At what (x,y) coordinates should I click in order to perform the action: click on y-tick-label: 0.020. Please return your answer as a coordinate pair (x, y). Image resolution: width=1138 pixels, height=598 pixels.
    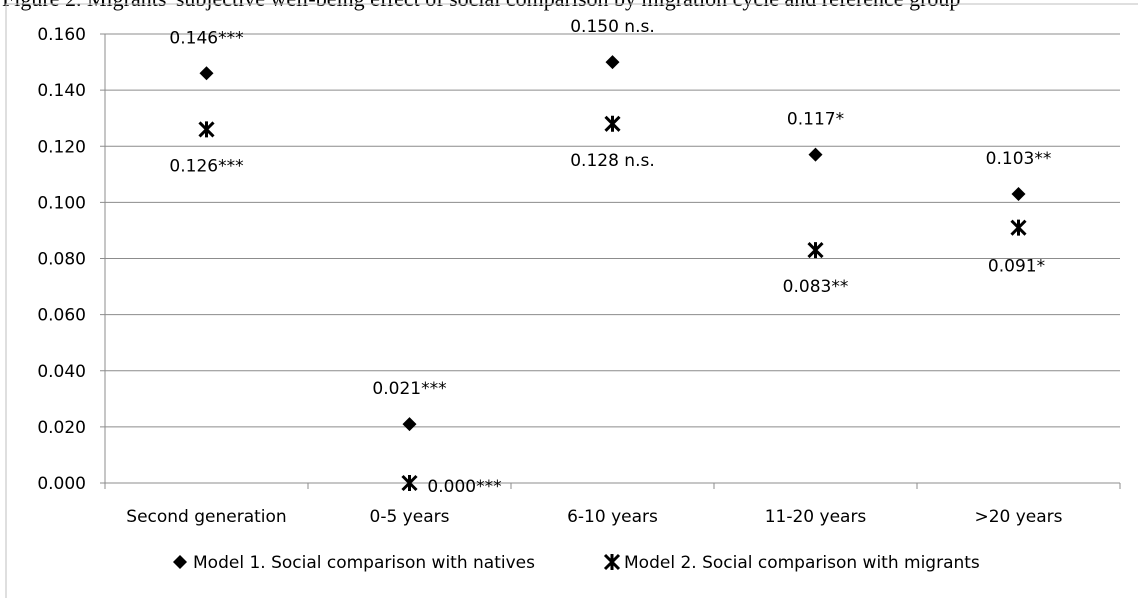
    Looking at the image, I should click on (61, 428).